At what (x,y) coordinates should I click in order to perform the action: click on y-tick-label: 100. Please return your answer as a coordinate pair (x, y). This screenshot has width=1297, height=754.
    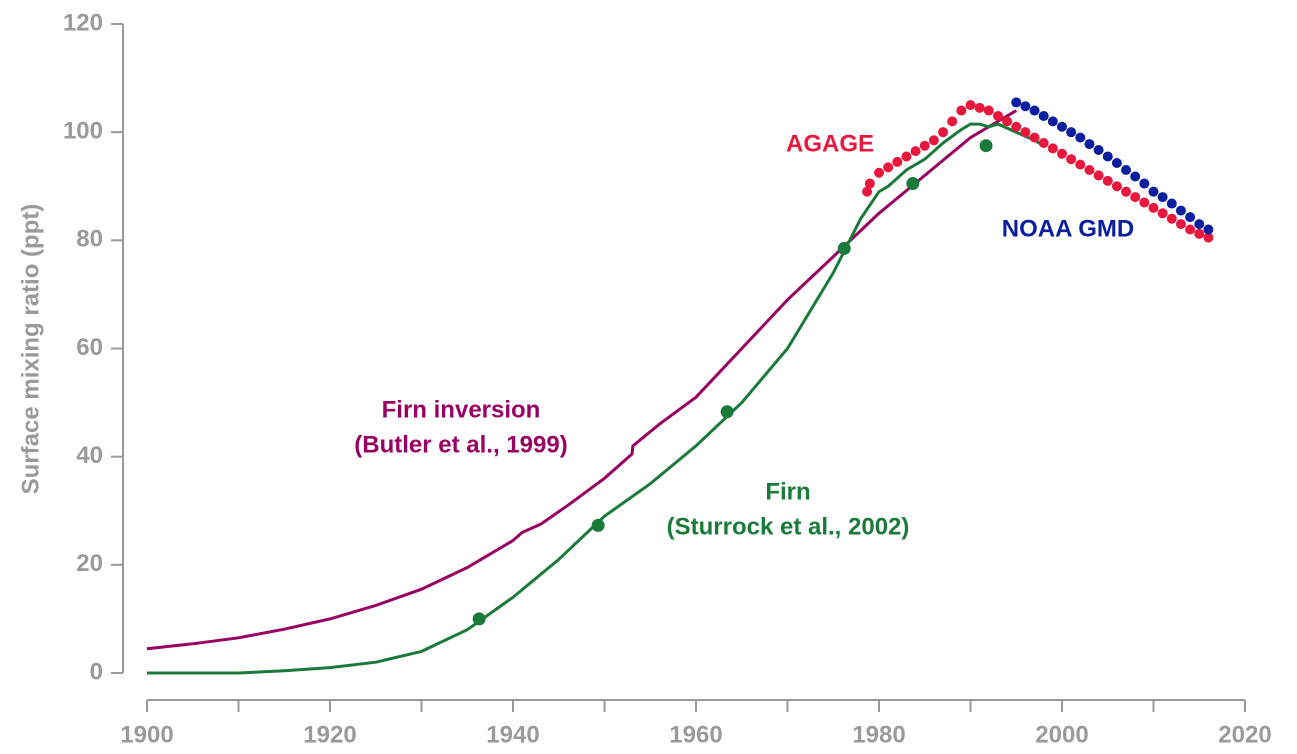
    Looking at the image, I should click on (83, 131).